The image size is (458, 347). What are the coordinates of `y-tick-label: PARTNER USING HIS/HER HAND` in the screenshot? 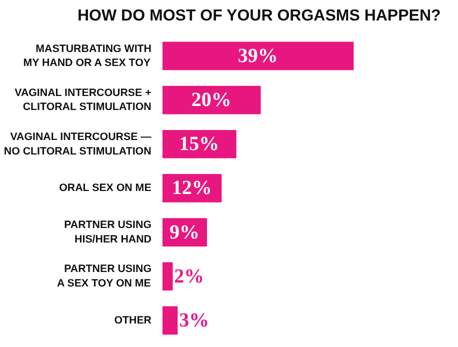 It's located at (108, 232).